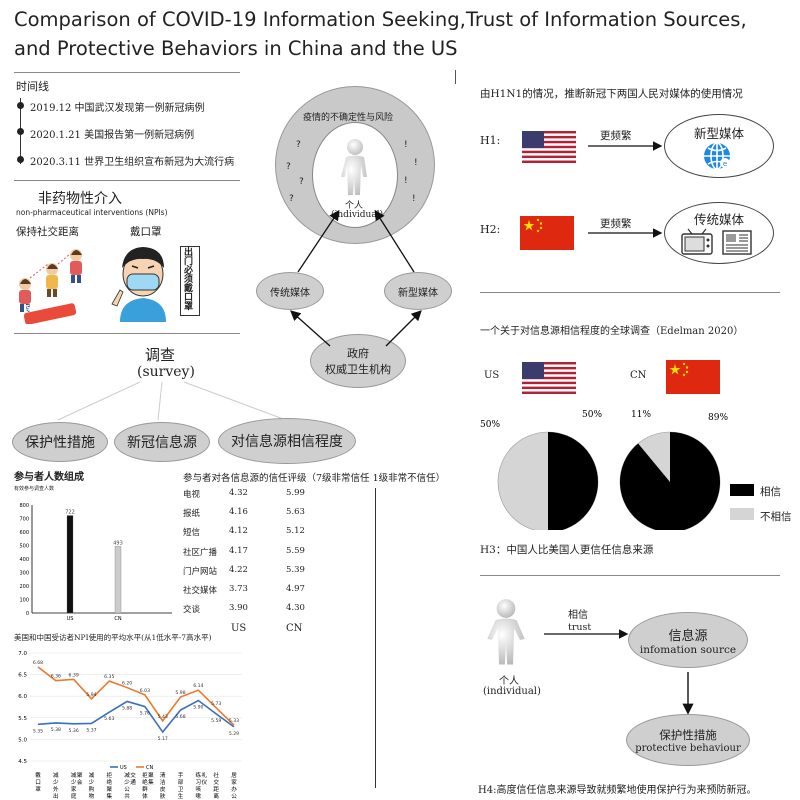 This screenshot has height=800, width=800. I want to click on h3-text: H3：中国人比美国人更信任信息来源, so click(567, 550).